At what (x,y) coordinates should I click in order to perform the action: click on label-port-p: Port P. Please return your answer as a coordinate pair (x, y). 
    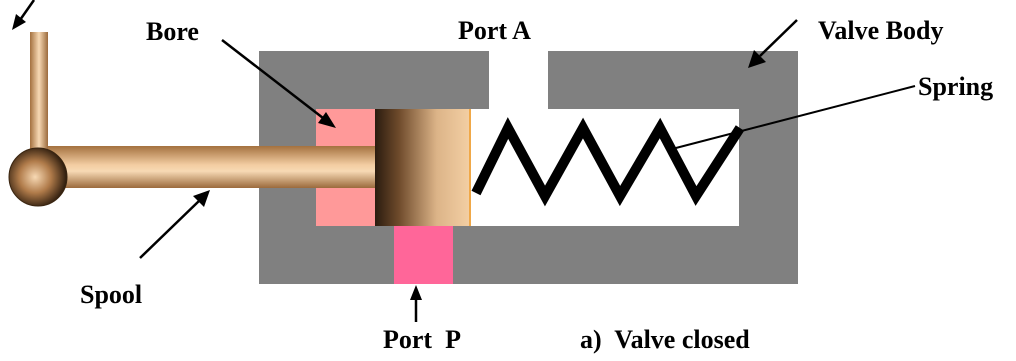
    Looking at the image, I should click on (422, 339).